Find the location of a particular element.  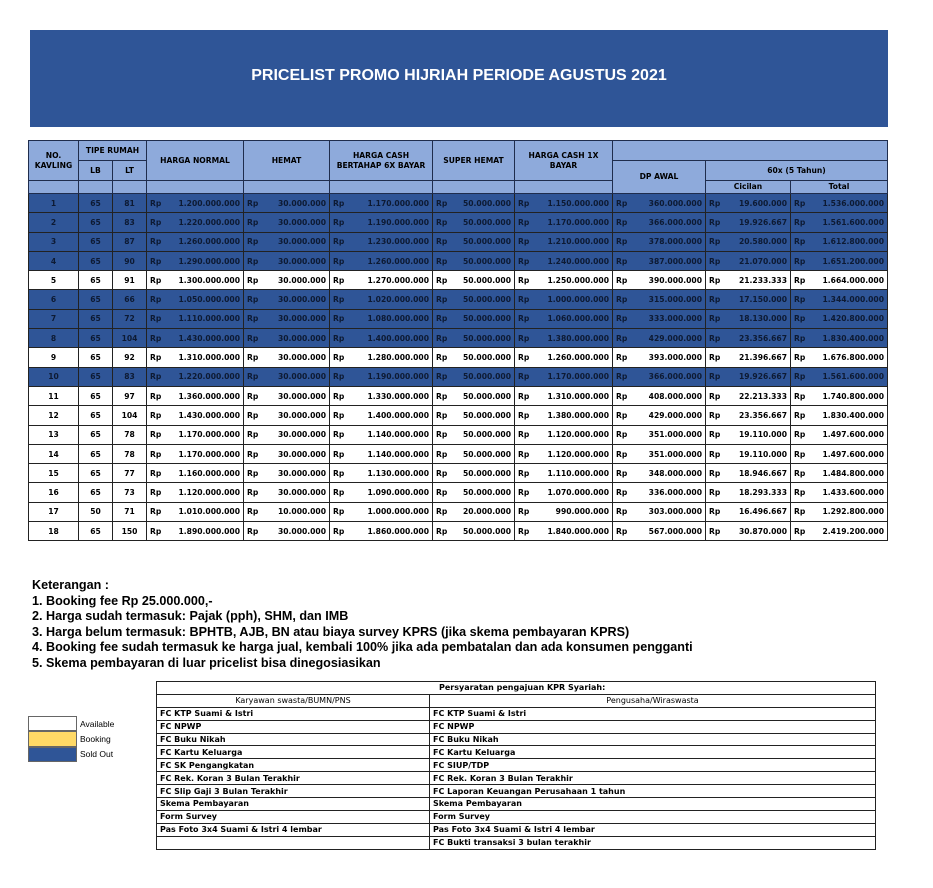

requirement-karyawan: FC NPWP is located at coordinates (293, 726).